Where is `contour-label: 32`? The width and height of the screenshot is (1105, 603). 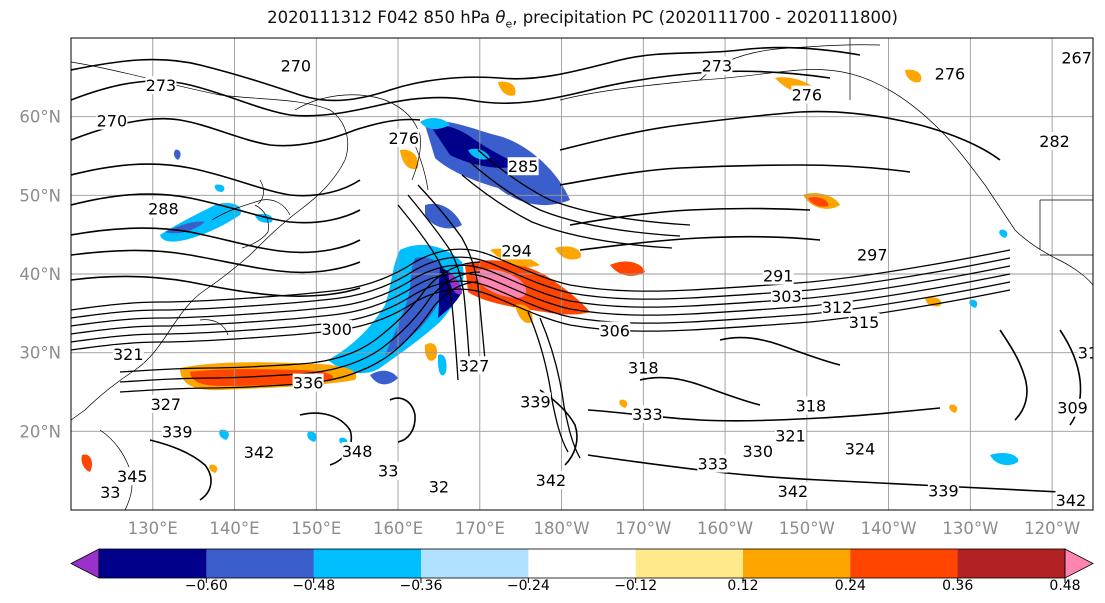
contour-label: 32 is located at coordinates (439, 486).